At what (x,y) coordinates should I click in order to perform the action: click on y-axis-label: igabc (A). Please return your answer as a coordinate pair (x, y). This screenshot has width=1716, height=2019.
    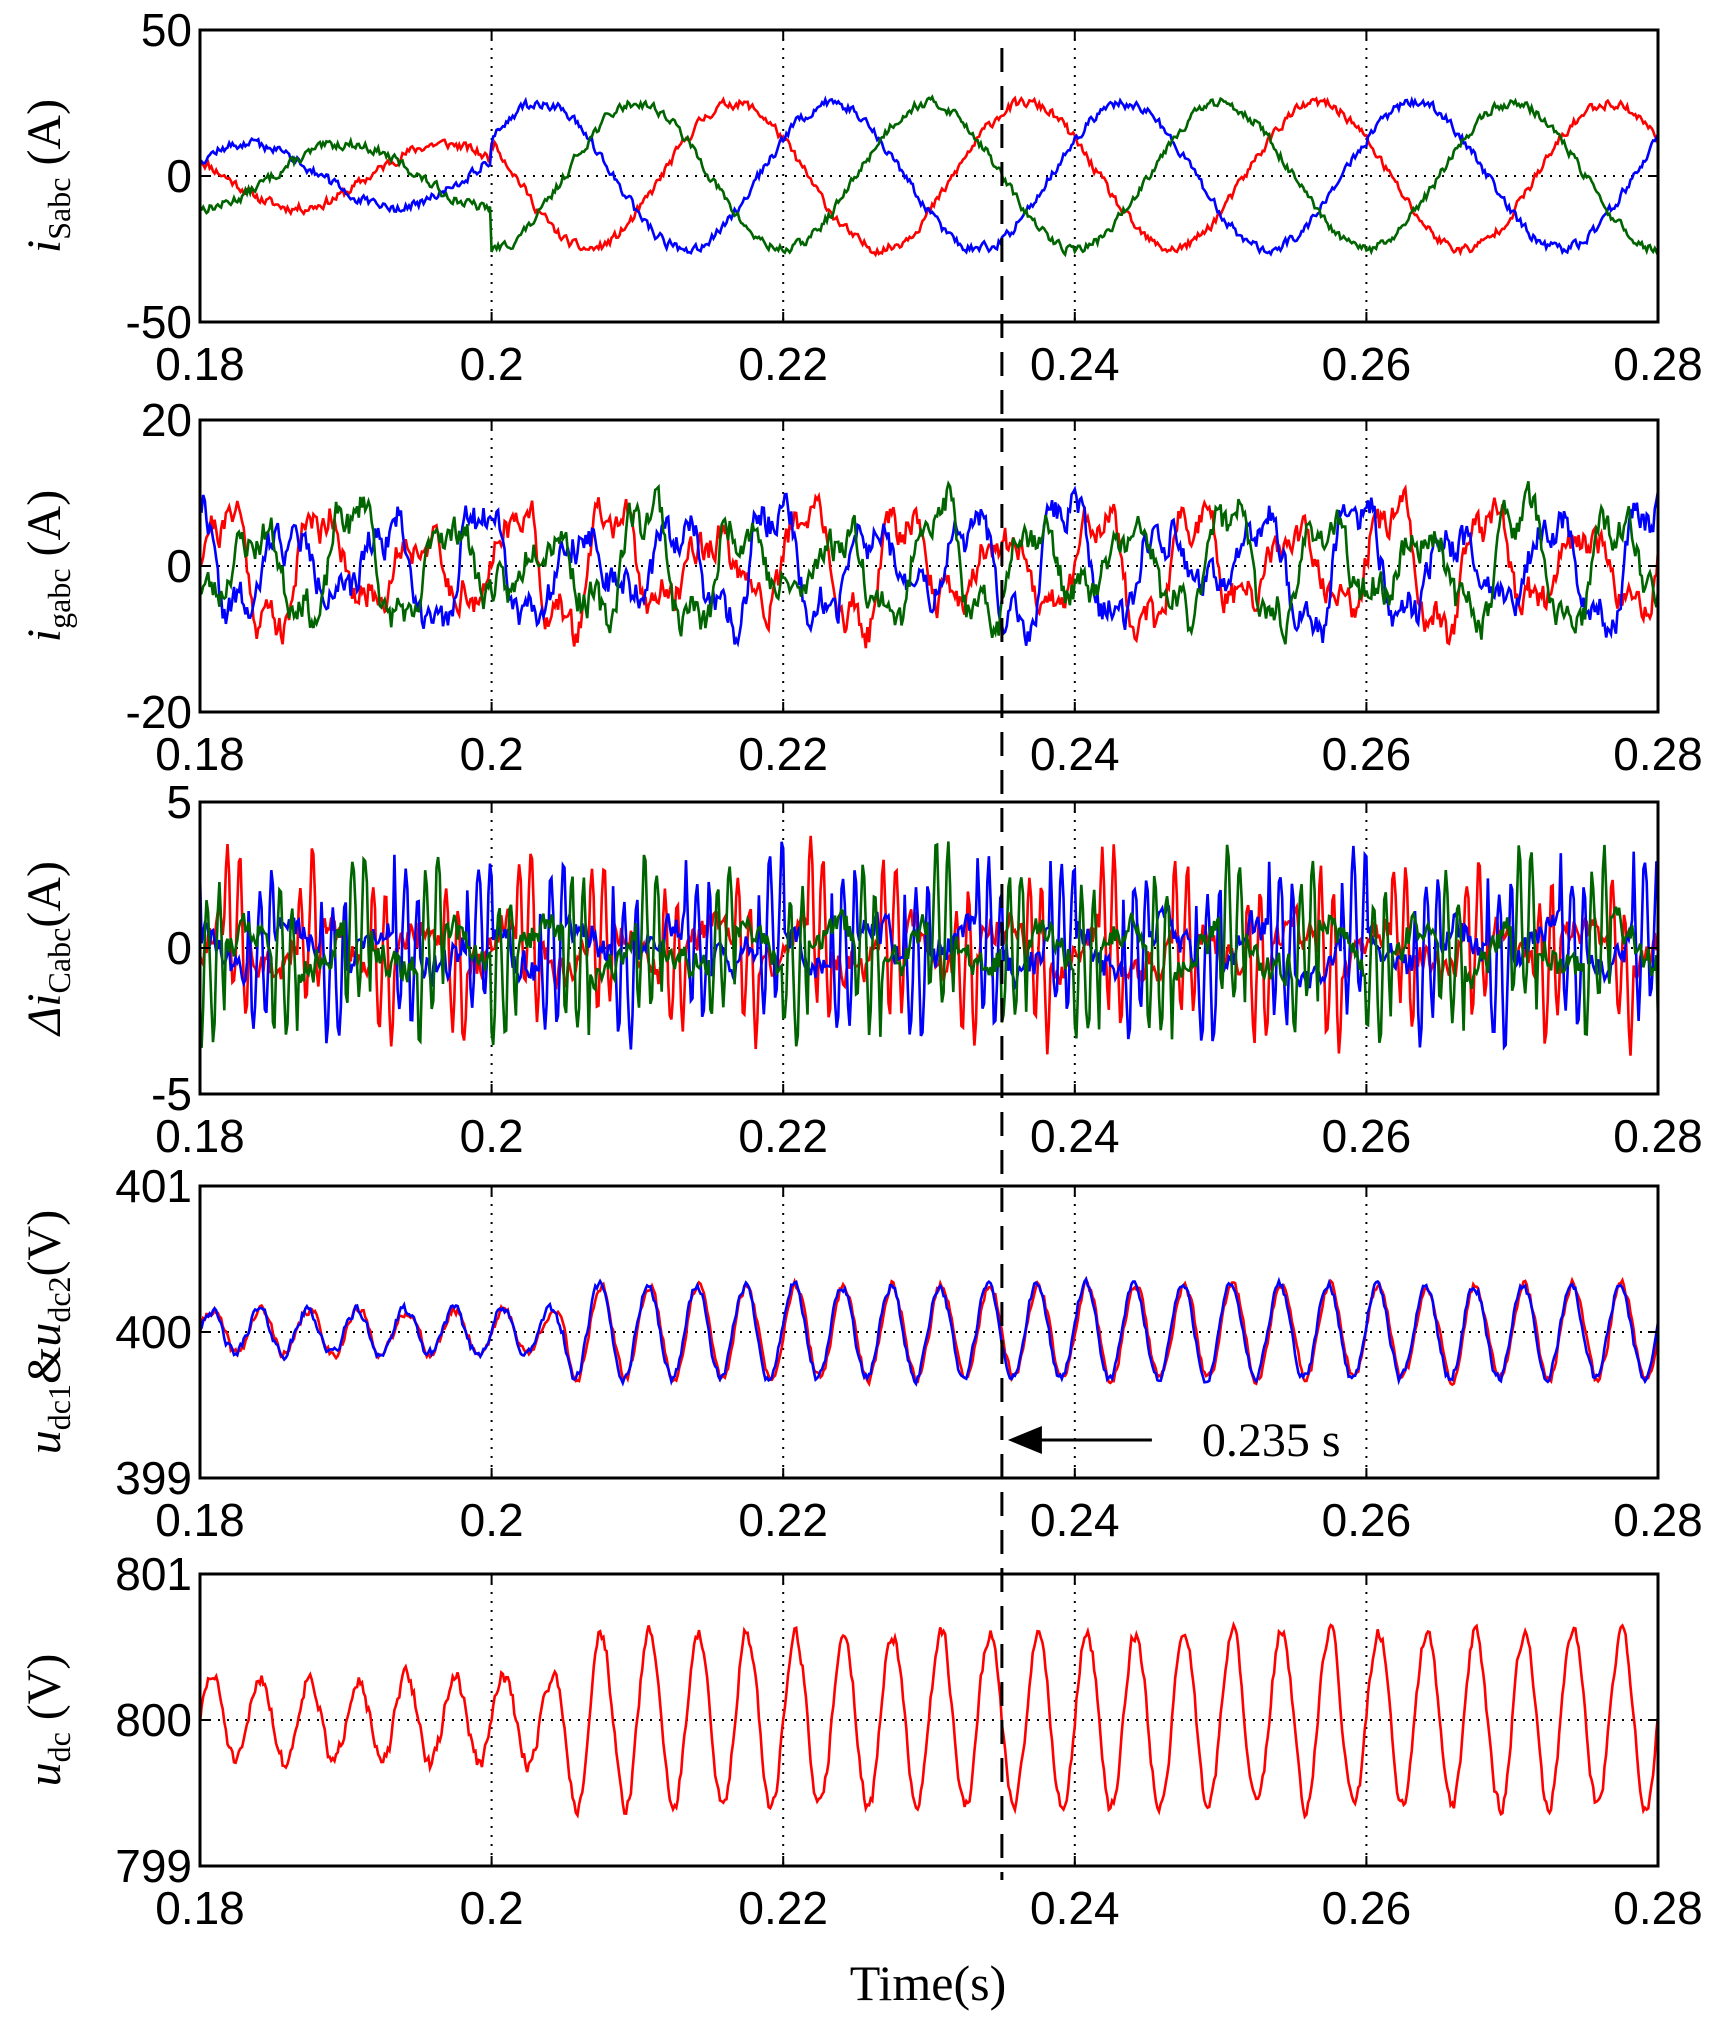
    Looking at the image, I should click on (47, 566).